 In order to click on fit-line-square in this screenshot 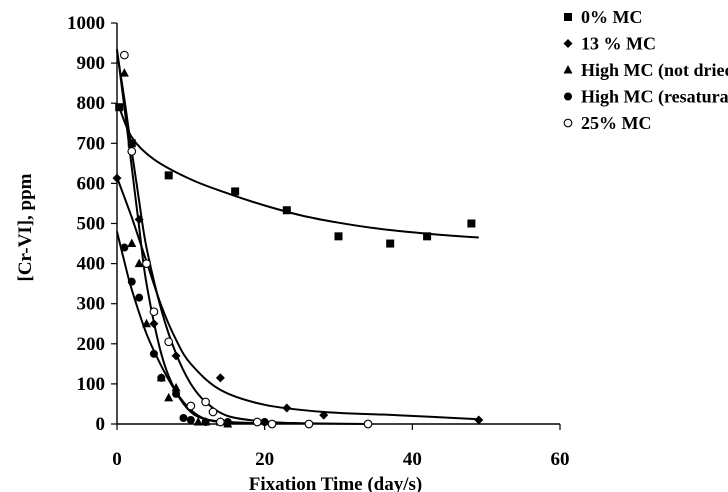, I will do `click(298, 172)`.